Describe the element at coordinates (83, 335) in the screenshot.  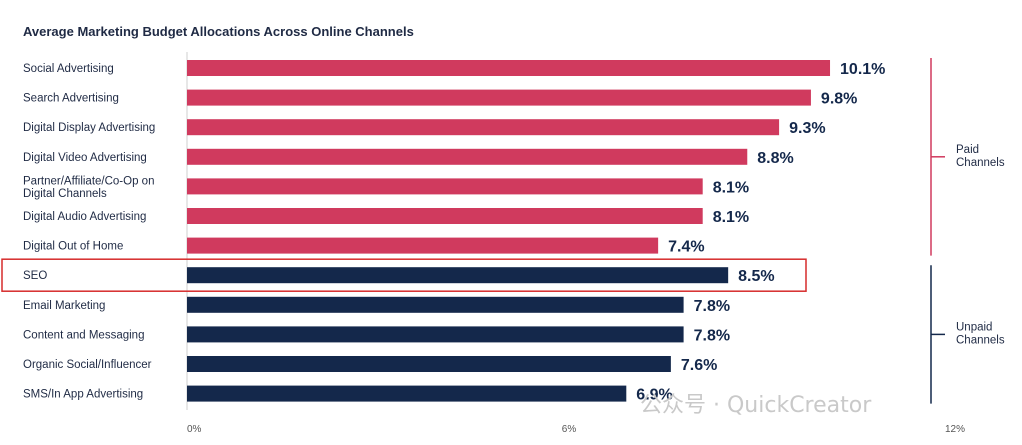
I see `category-label: Content and Messaging` at that location.